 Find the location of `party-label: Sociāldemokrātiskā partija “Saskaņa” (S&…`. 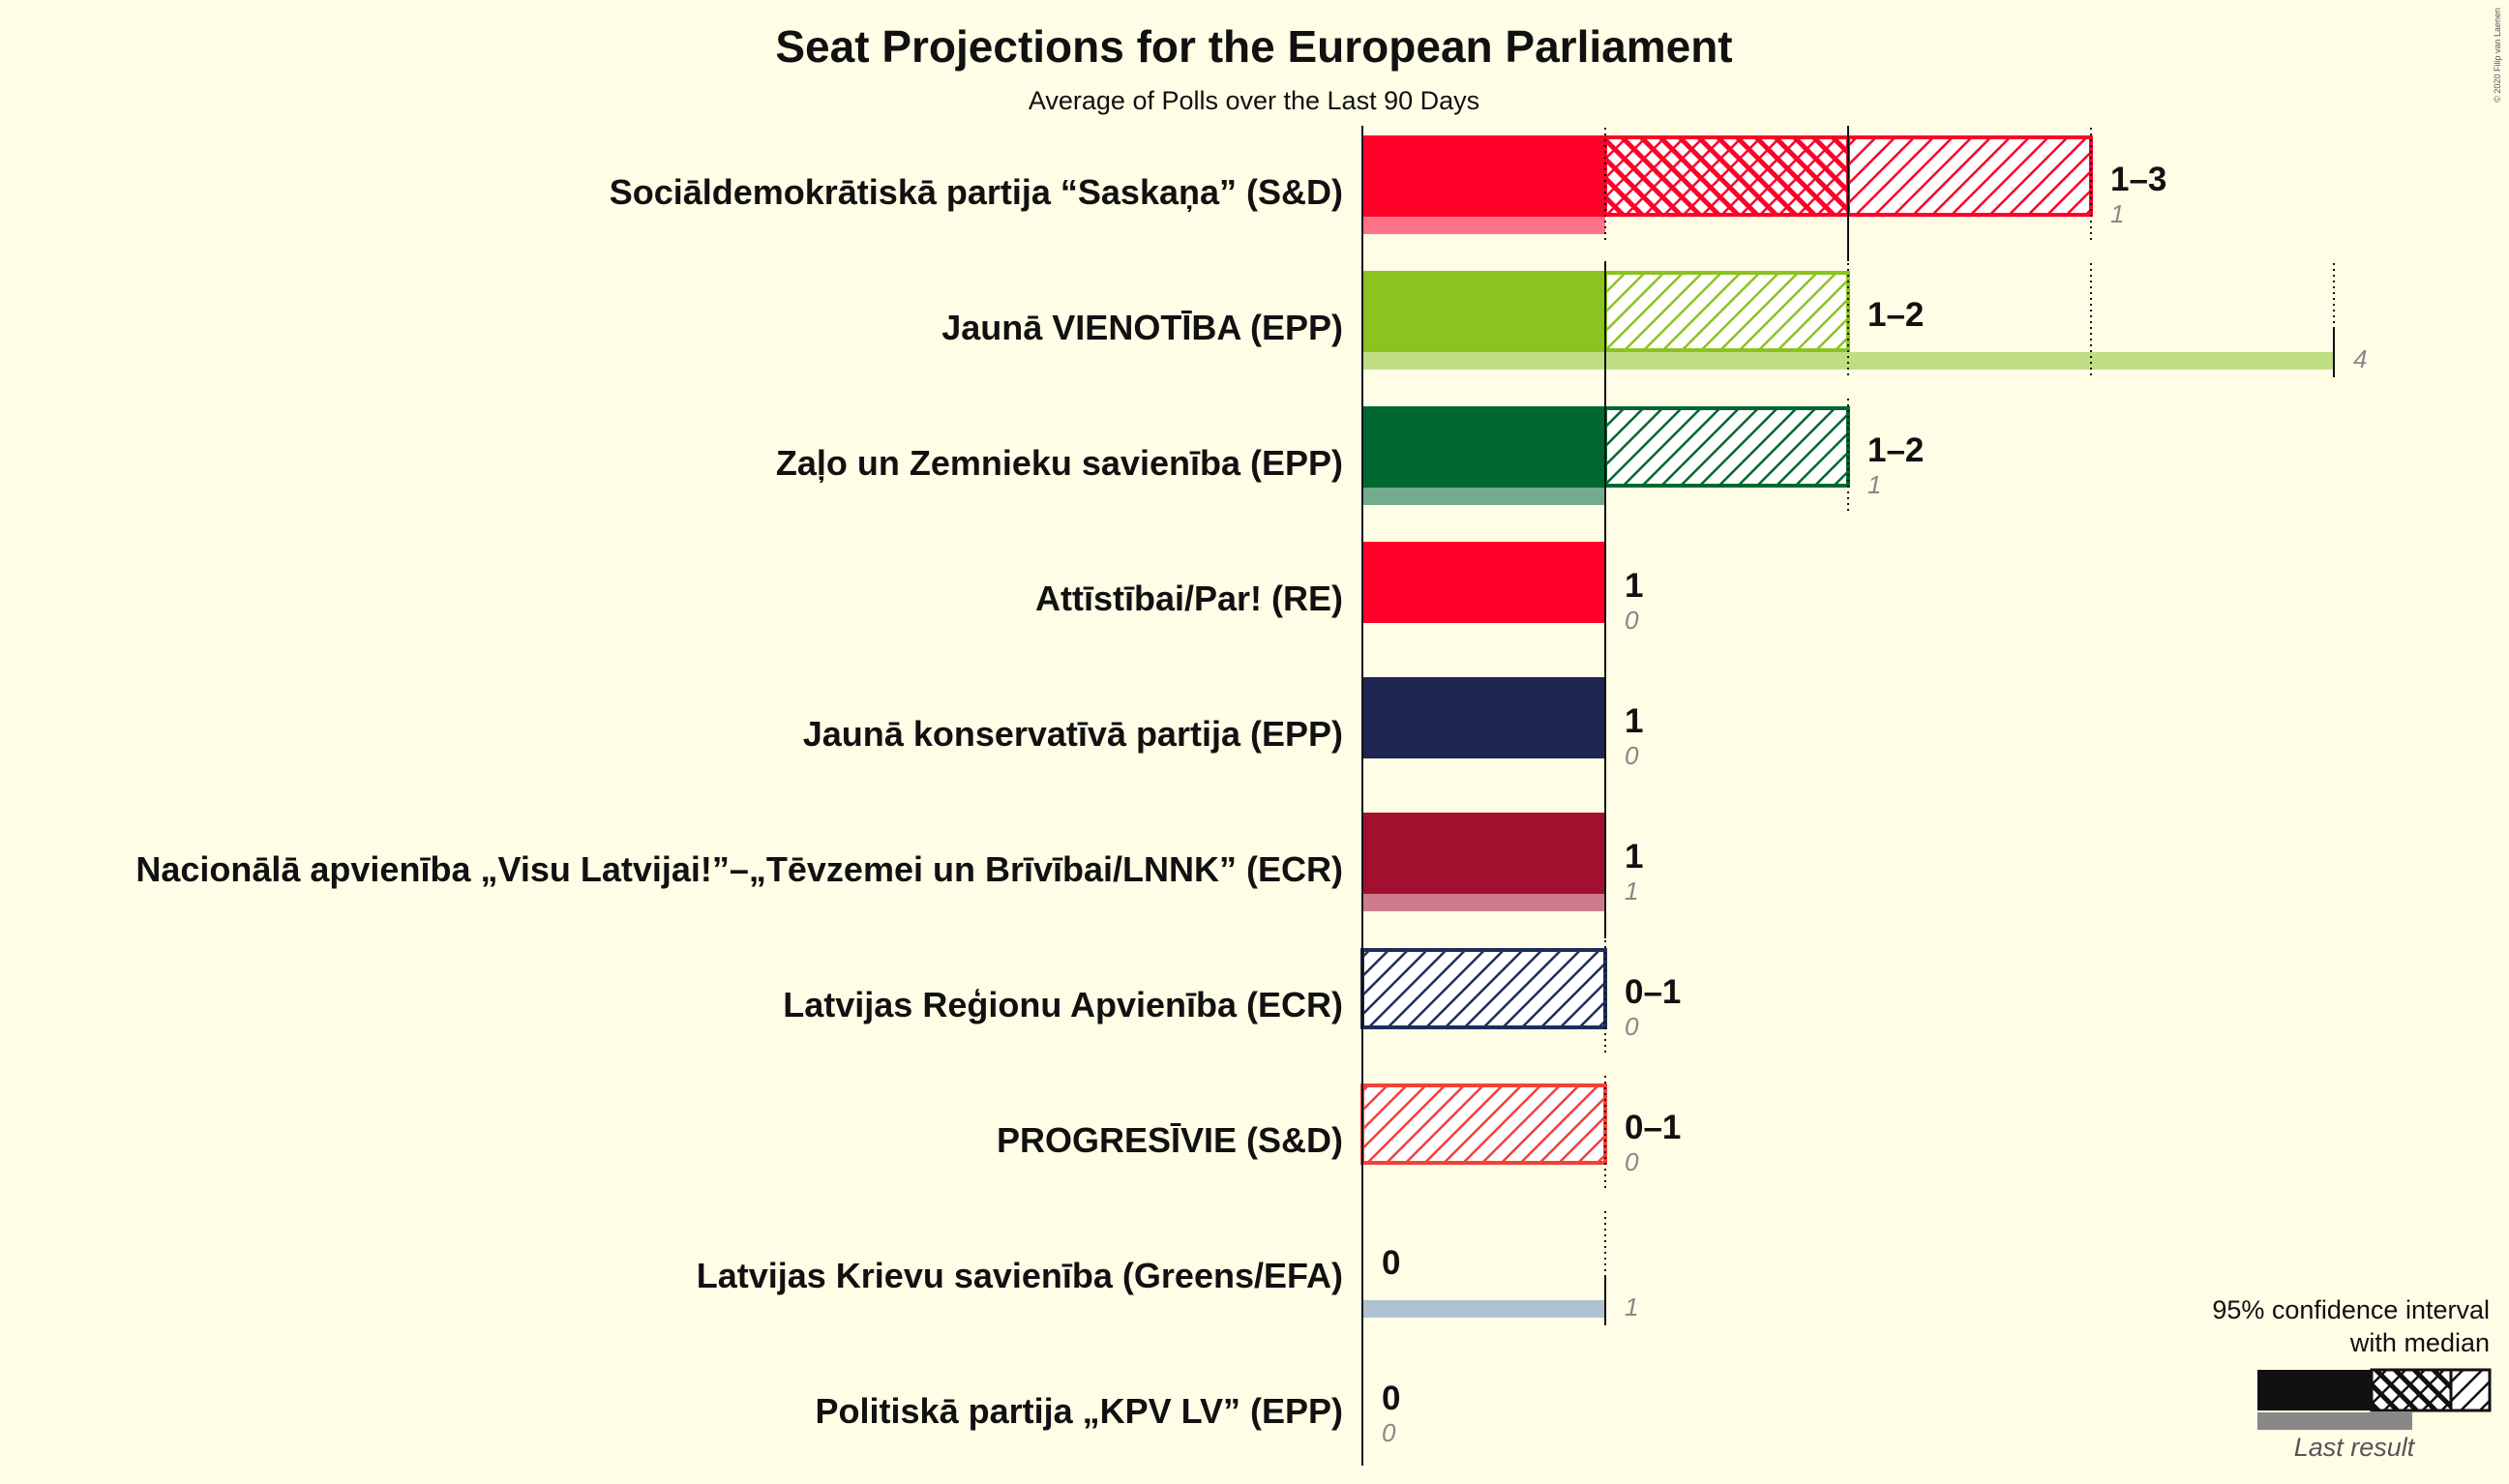

party-label: Sociāldemokrātiskā partija “Saskaņa” (S&… is located at coordinates (976, 192).